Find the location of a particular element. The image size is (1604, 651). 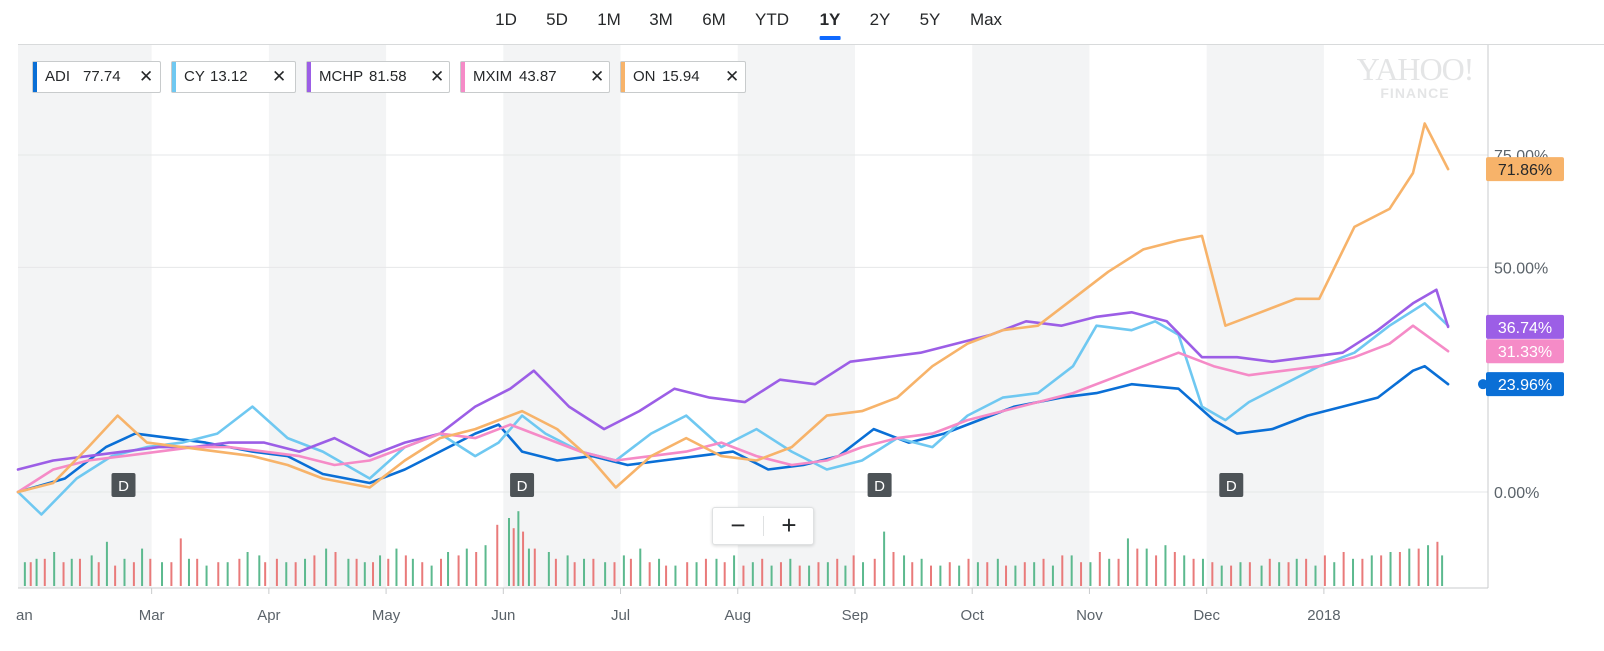

range-3m: 3M is located at coordinates (661, 21).